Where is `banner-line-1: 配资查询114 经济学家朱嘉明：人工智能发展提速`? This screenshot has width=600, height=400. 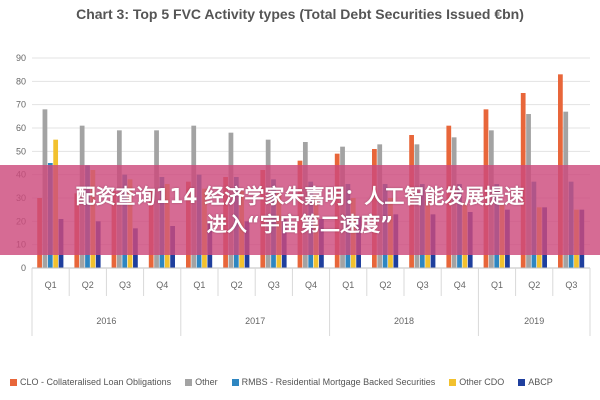 banner-line-1: 配资查询114 经济学家朱嘉明：人工智能发展提速 is located at coordinates (300, 196).